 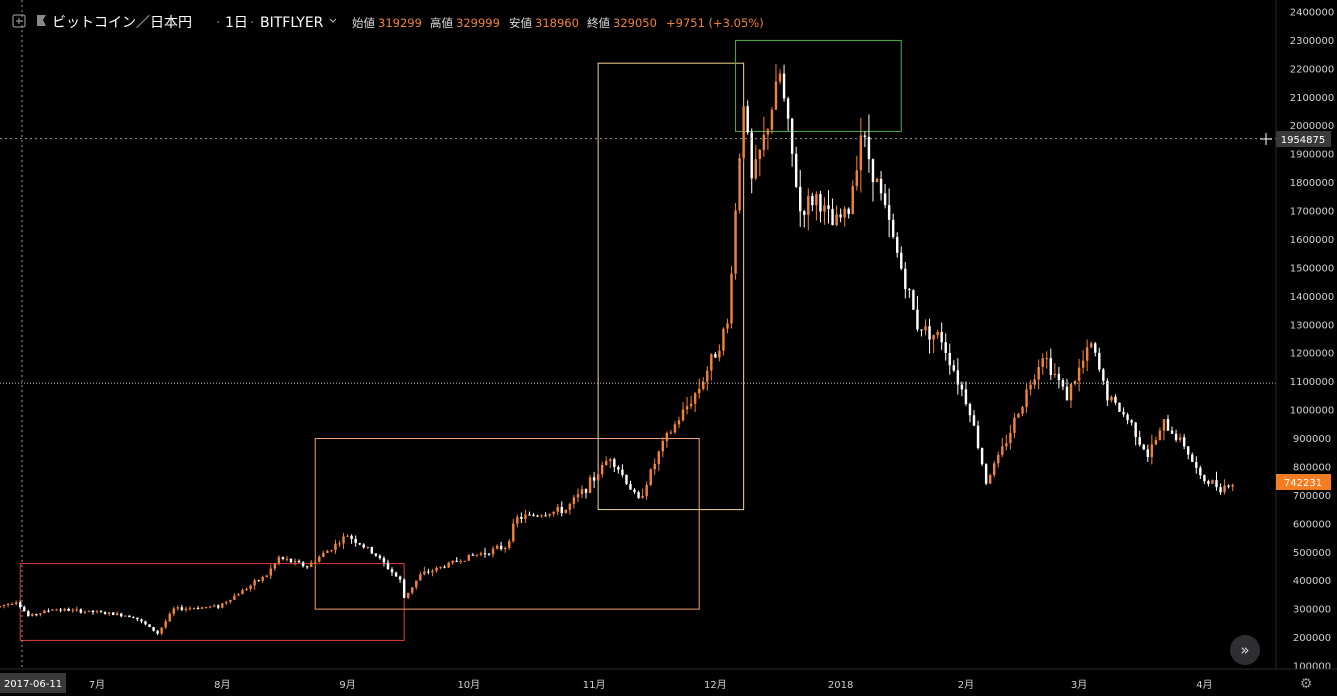 I want to click on interval-label: 1日, so click(x=236, y=23).